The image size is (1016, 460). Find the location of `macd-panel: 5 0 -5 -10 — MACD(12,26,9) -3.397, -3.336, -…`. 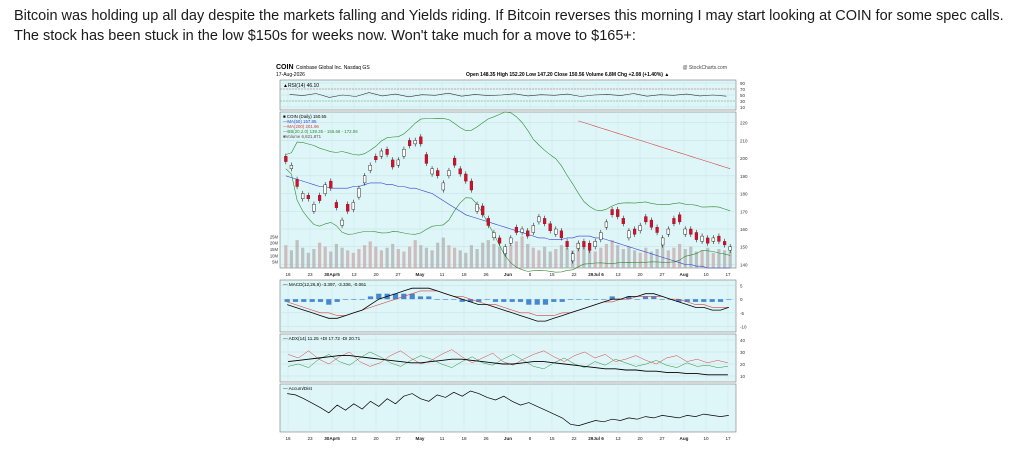

macd-panel: 5 0 -5 -10 — MACD(12,26,9) -3.397, -3.336, -… is located at coordinates (513, 306).